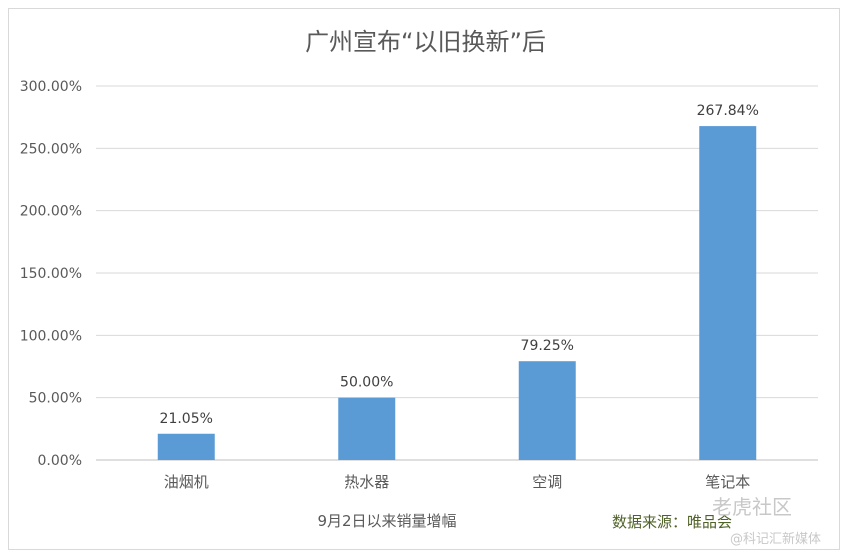 This screenshot has height=556, width=851. I want to click on x-axis-tick-labels: 油烟机 热水器 空调 笔记本, so click(457, 482).